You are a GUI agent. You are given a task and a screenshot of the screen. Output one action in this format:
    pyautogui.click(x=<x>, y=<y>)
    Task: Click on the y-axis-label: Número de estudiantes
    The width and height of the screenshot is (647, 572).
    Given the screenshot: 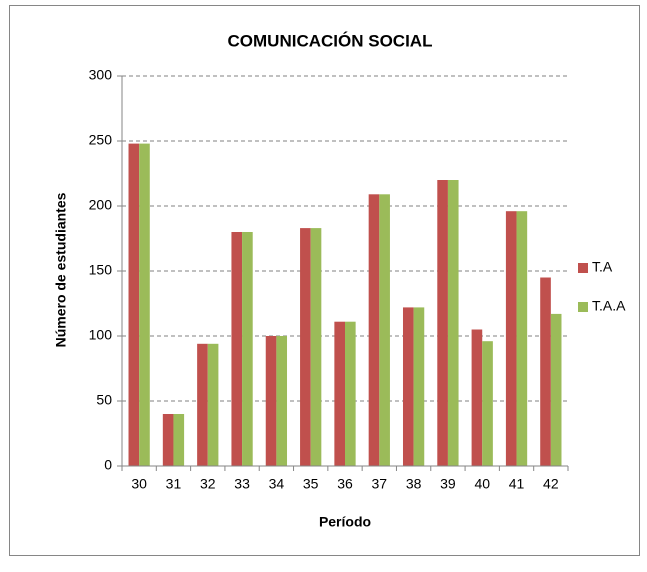 What is the action you would take?
    pyautogui.click(x=61, y=269)
    